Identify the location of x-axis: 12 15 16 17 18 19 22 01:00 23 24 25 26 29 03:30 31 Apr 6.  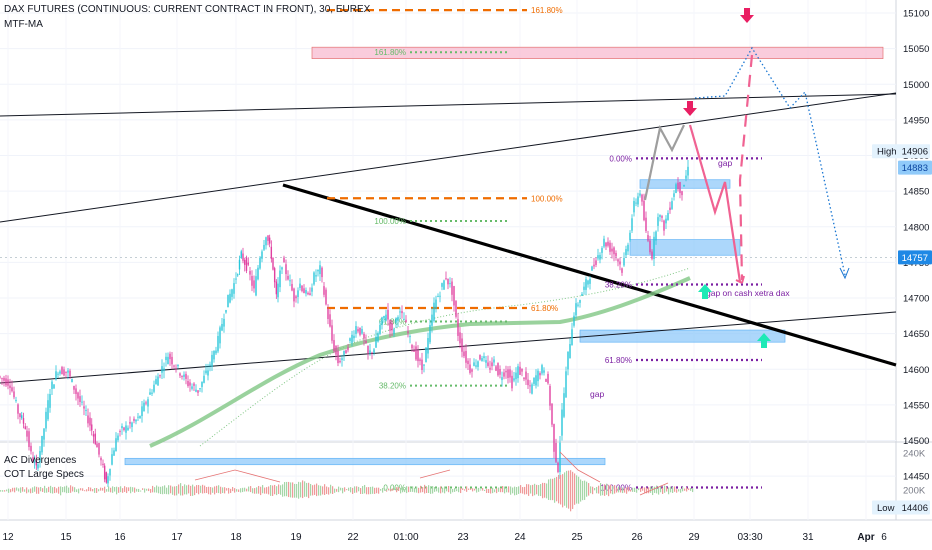
(444, 537).